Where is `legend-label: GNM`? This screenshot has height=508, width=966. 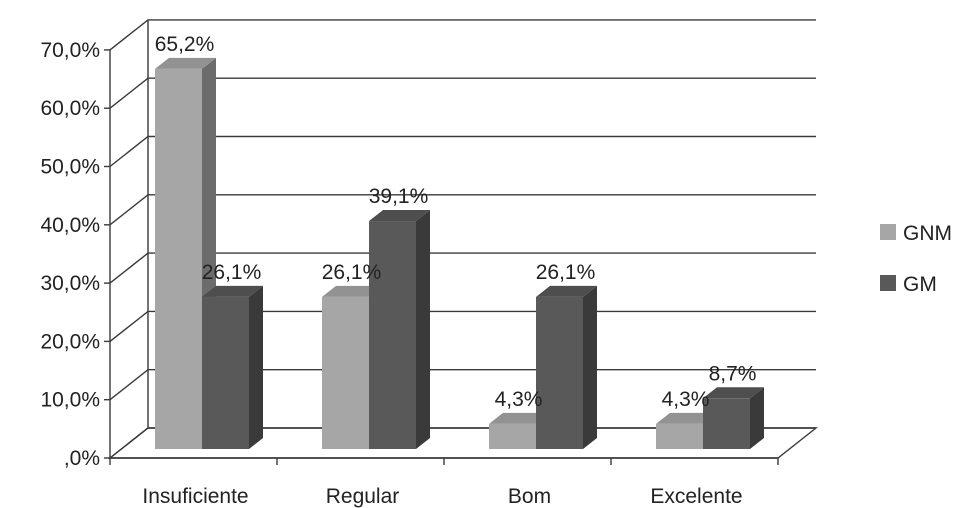
legend-label: GNM is located at coordinates (927, 233).